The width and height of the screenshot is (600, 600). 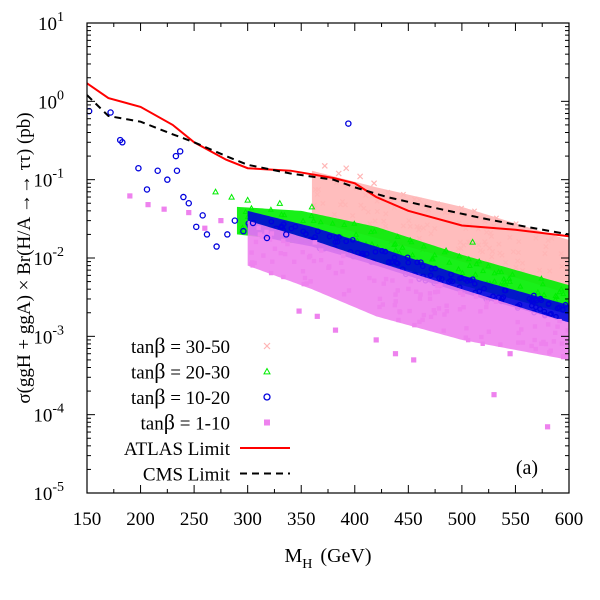 What do you see at coordinates (301, 519) in the screenshot?
I see `x-tick-label: 350` at bounding box center [301, 519].